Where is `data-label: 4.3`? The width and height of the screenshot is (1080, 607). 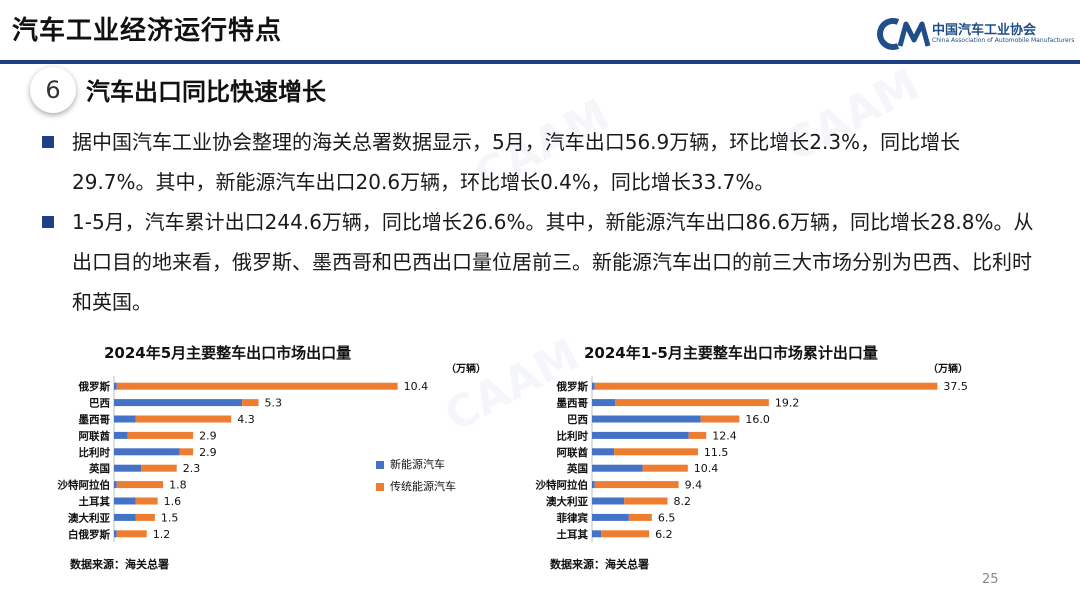 data-label: 4.3 is located at coordinates (246, 419).